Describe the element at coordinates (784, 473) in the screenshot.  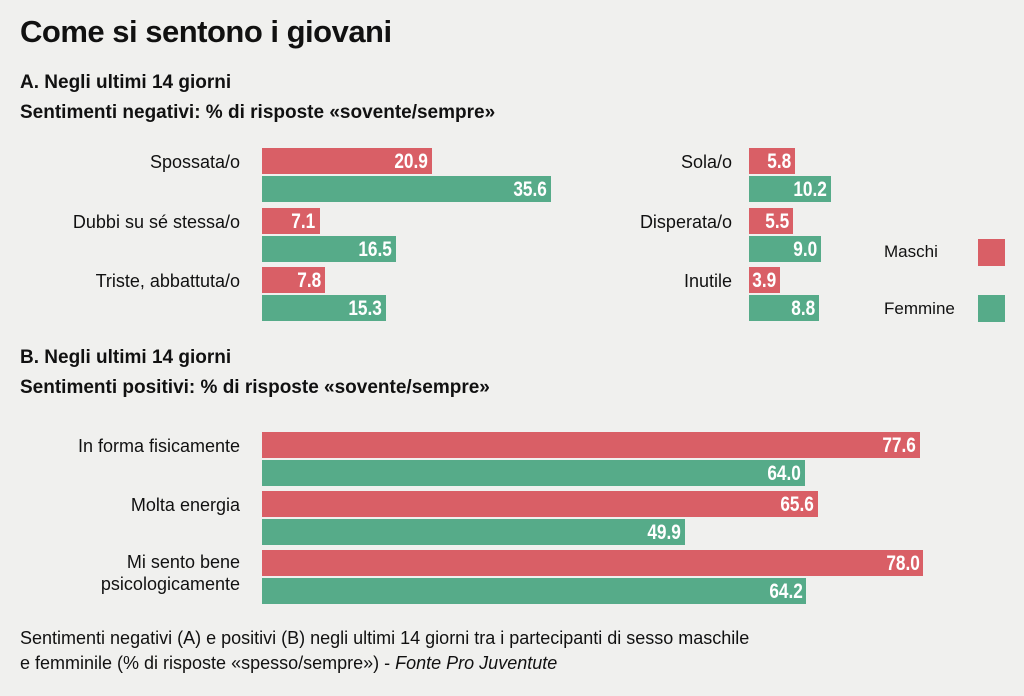
I see `data-label: 64.0` at that location.